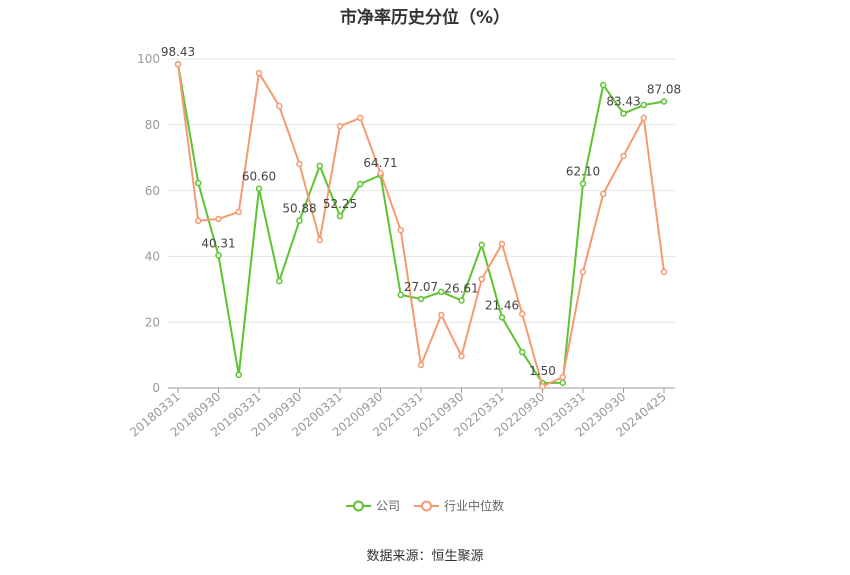 The image size is (850, 575). I want to click on y-tick-label: 60, so click(152, 191).